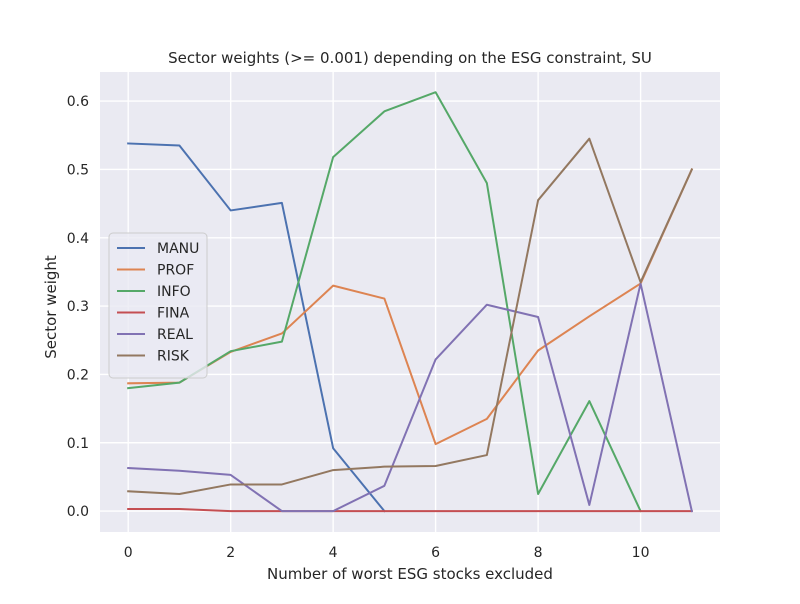  I want to click on legend-label-manu: MANU, so click(178, 249).